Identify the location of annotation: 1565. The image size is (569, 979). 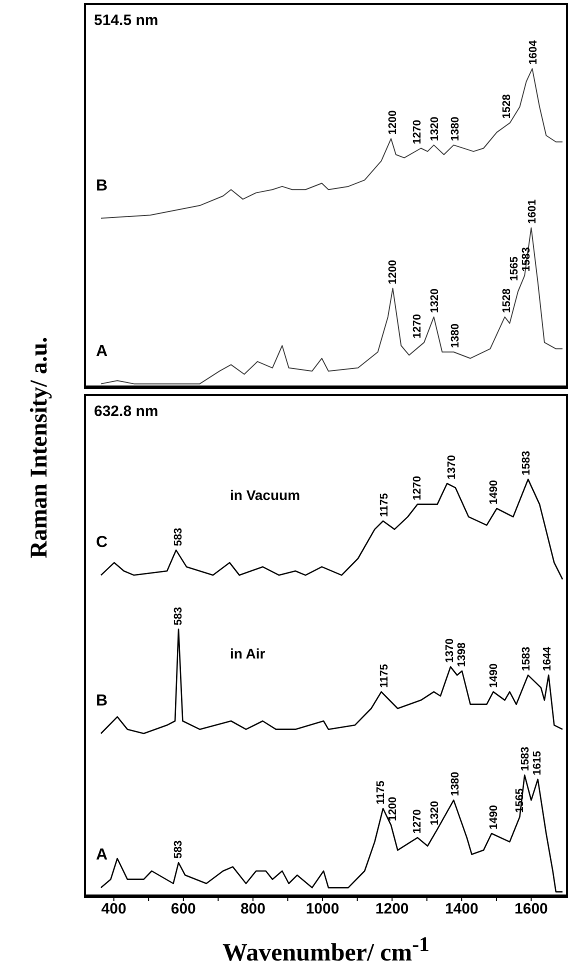
(514, 268).